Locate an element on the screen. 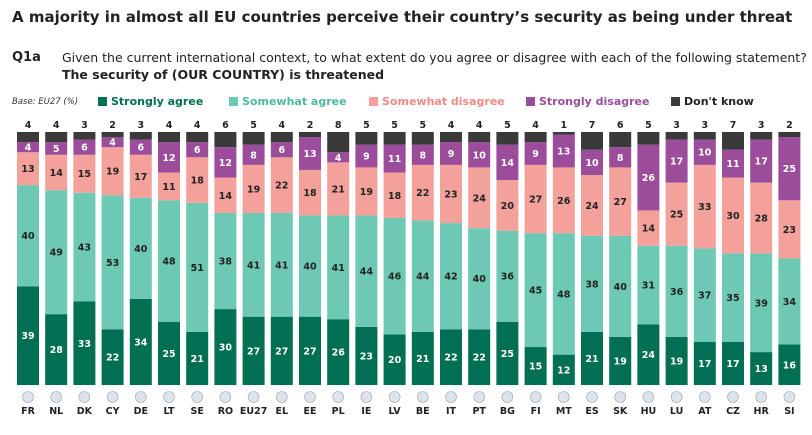  data-label: 48 is located at coordinates (169, 262).